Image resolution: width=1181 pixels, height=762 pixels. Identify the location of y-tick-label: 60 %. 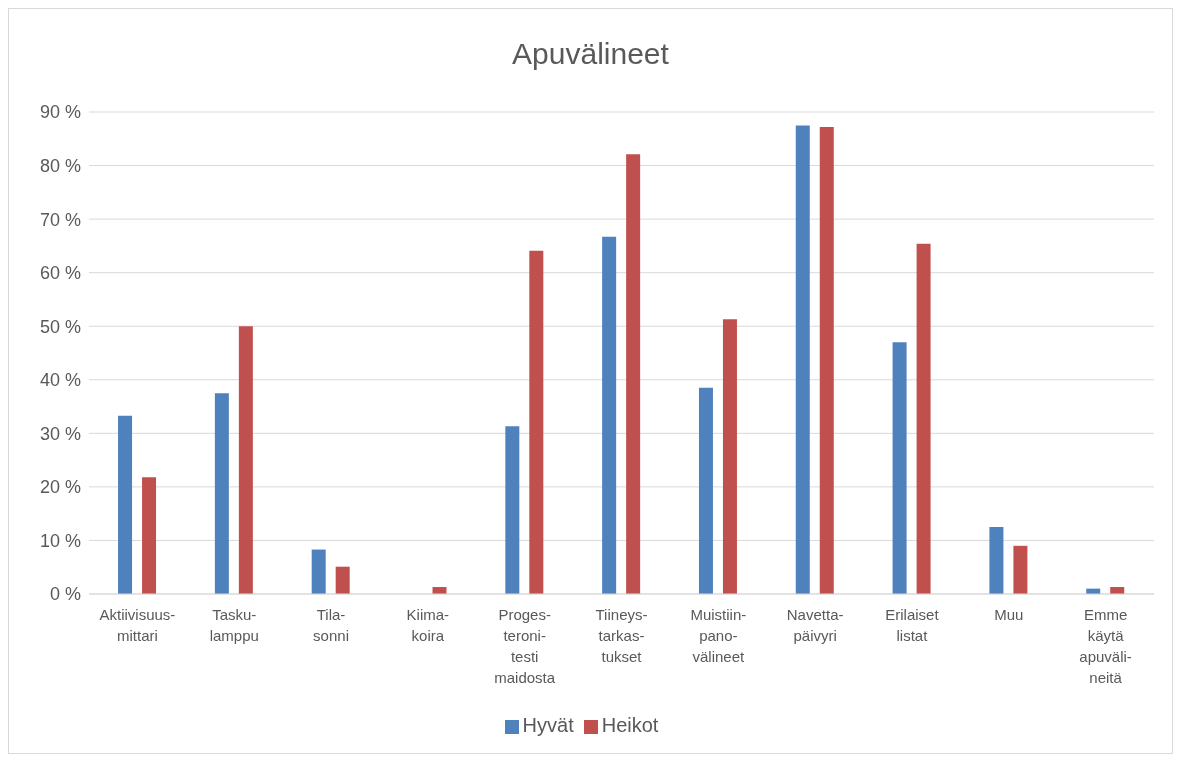
(60, 273).